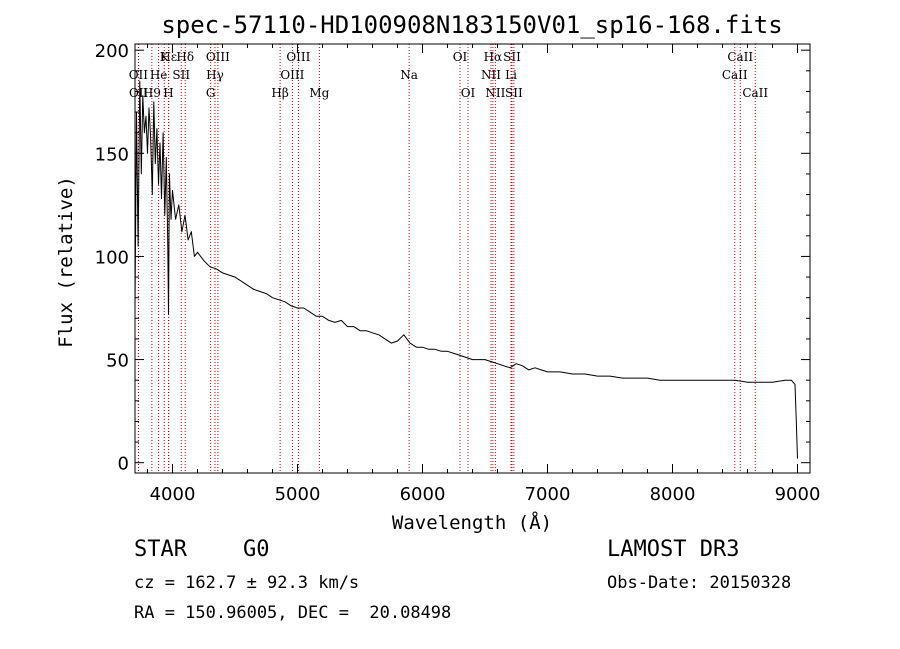 This screenshot has height=649, width=900. Describe the element at coordinates (160, 549) in the screenshot. I see `object-class: STAR` at that location.